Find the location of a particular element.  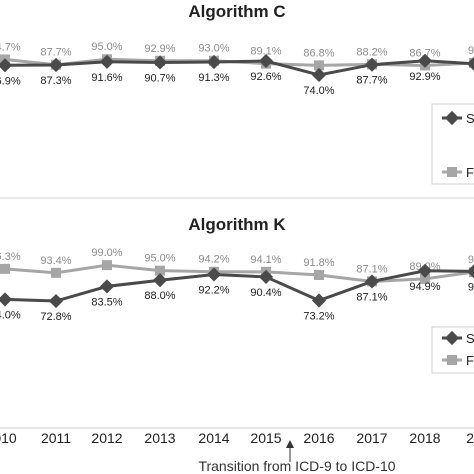

data-label-k-s-2015: 90.4% is located at coordinates (265, 293).